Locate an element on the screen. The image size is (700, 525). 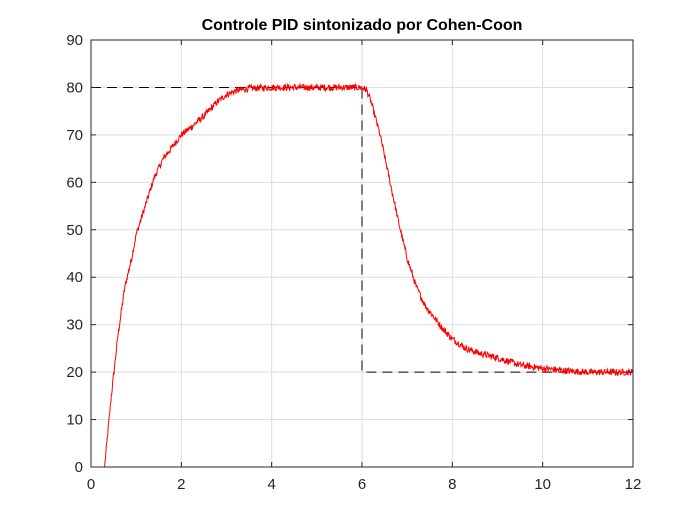
y-tick-label: 60 is located at coordinates (74, 182).